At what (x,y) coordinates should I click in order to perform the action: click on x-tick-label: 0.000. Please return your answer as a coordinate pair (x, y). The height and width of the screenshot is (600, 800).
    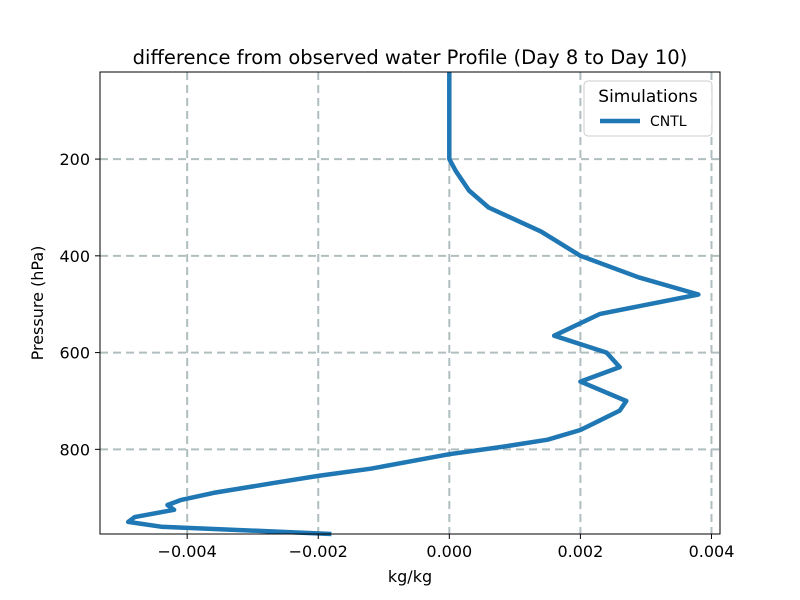
    Looking at the image, I should click on (449, 551).